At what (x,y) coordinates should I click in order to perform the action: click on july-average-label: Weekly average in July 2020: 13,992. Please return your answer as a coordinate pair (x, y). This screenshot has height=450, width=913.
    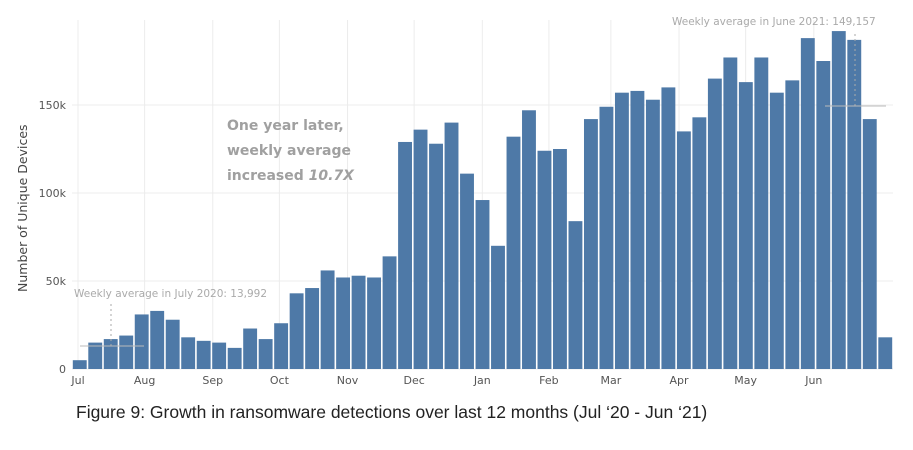
    Looking at the image, I should click on (170, 294).